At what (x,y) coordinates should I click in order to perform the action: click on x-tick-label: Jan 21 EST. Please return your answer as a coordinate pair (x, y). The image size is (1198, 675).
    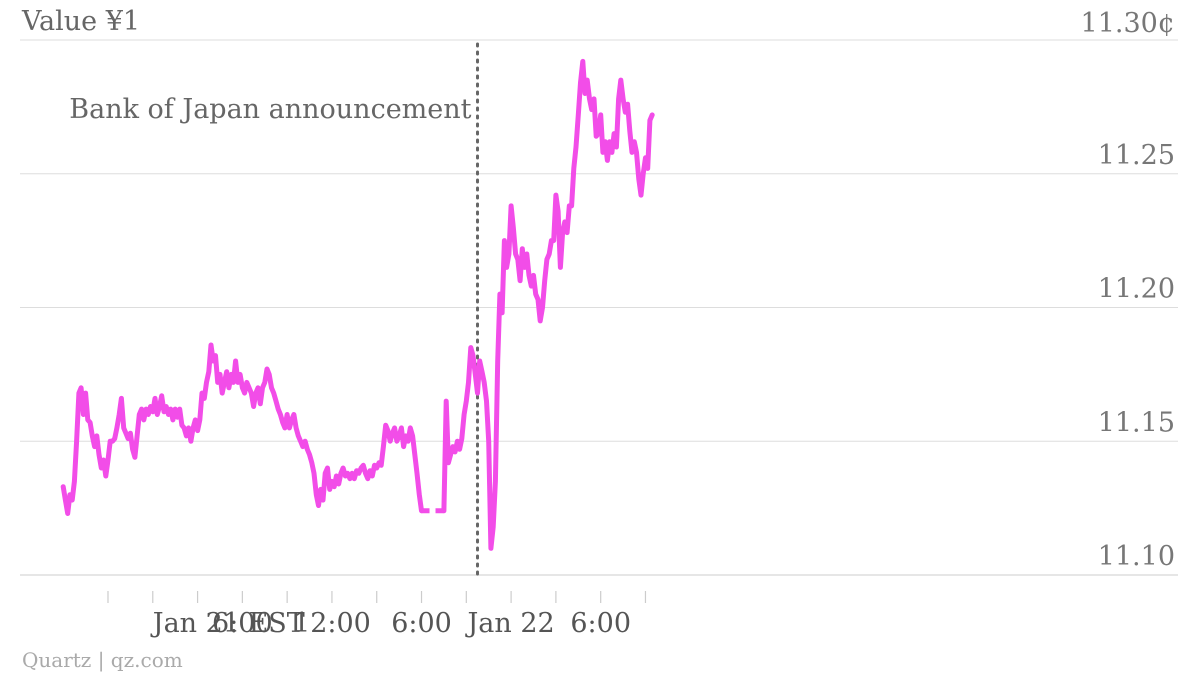
    Looking at the image, I should click on (227, 623).